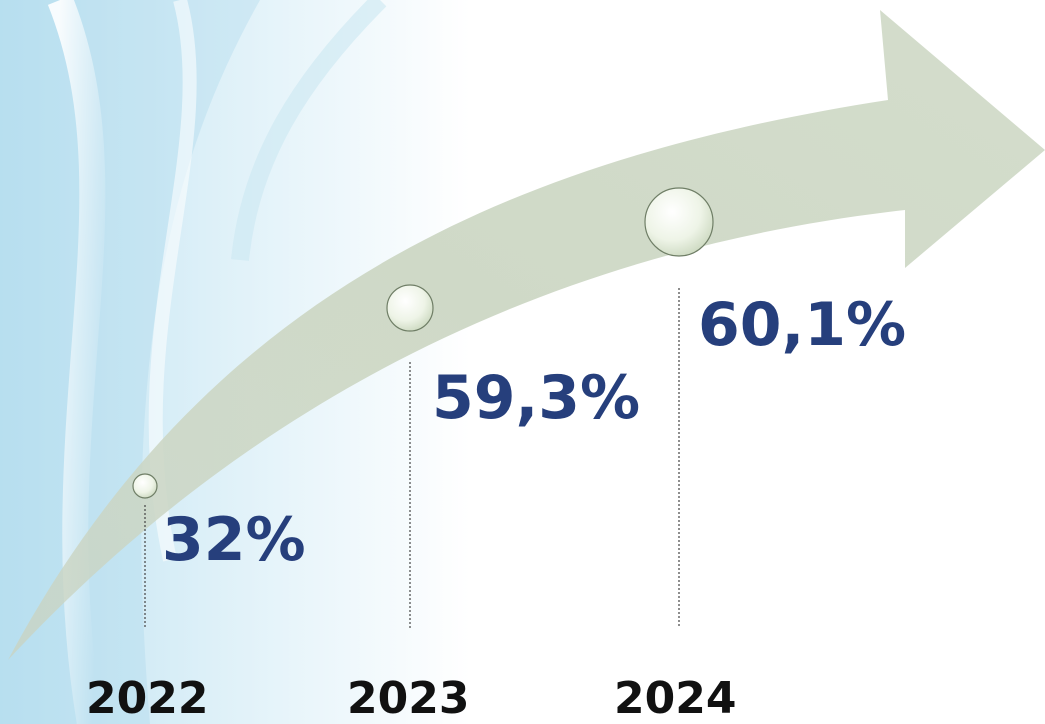 Image resolution: width=1045 pixels, height=724 pixels. Describe the element at coordinates (234, 540) in the screenshot. I see `value-label-2022: 32%` at that location.